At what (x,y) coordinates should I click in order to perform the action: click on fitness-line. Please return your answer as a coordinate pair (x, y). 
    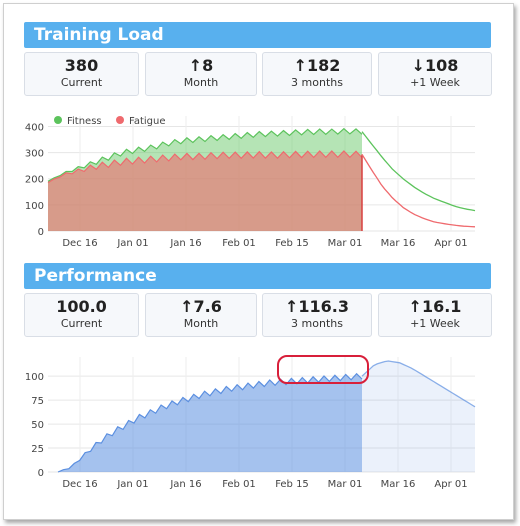
    Looking at the image, I should click on (205, 154).